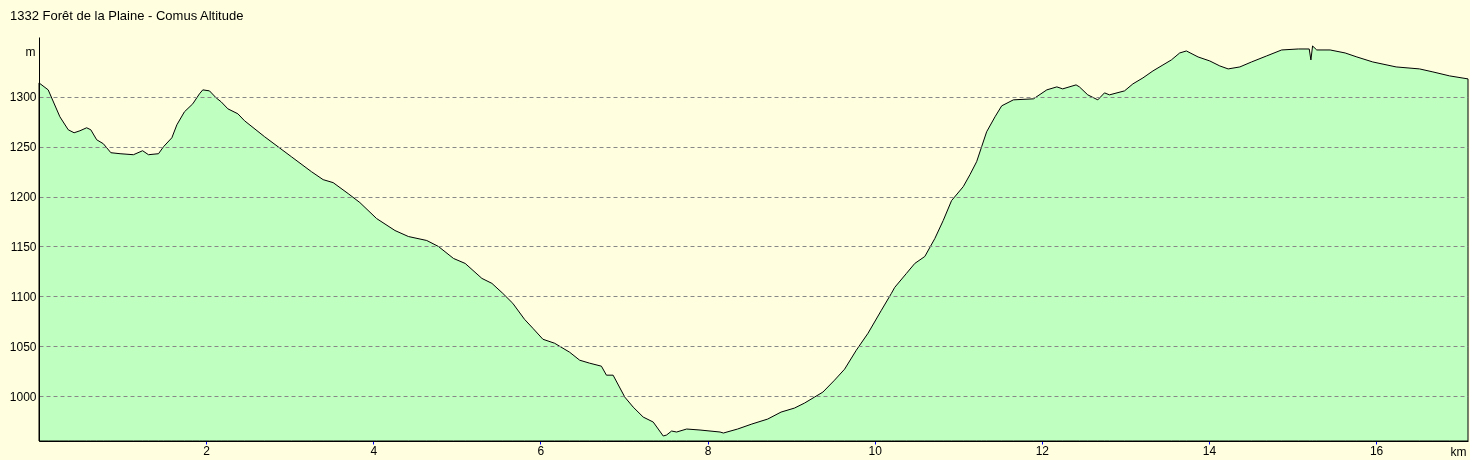 The width and height of the screenshot is (1470, 460). What do you see at coordinates (541, 450) in the screenshot?
I see `x-tick-label: 6` at bounding box center [541, 450].